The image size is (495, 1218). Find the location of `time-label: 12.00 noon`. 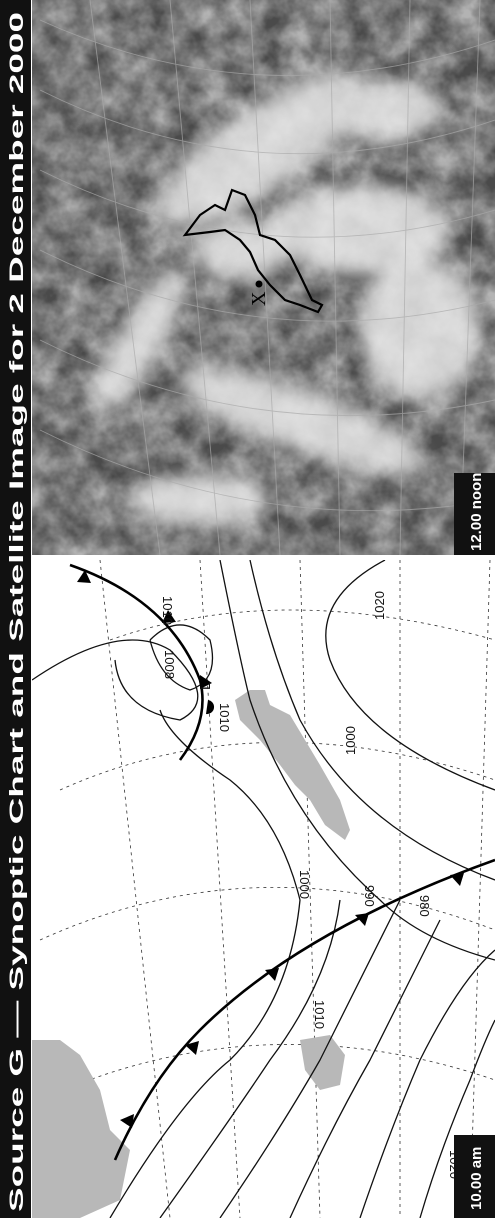

time-label: 12.00 noon is located at coordinates (476, 512).